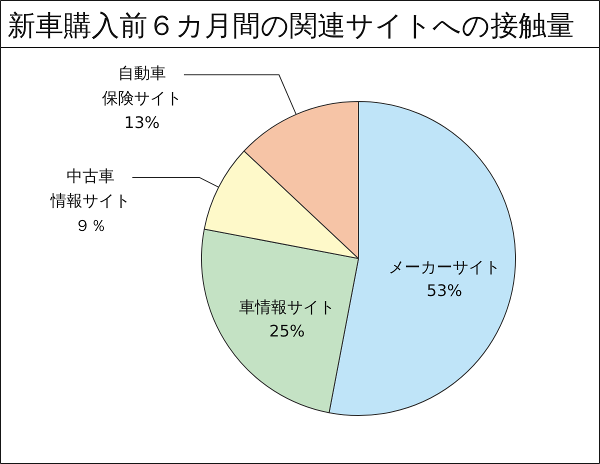 This screenshot has width=600, height=464. I want to click on data-label: 13%, so click(142, 122).